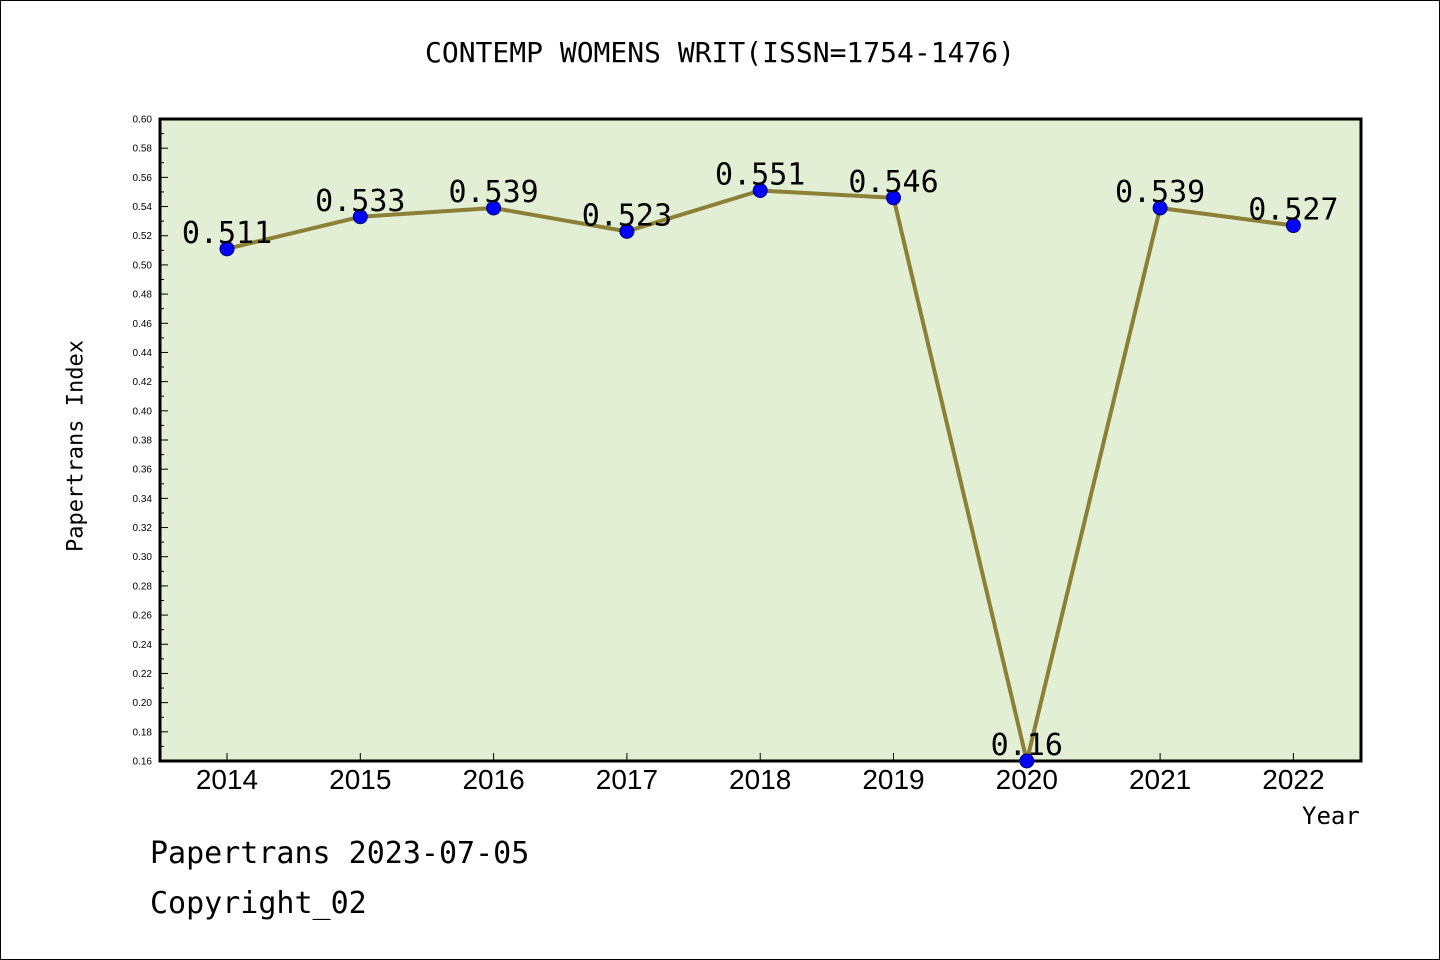 This screenshot has width=1440, height=960. I want to click on footer-copyright: Copyright_02, so click(258, 903).